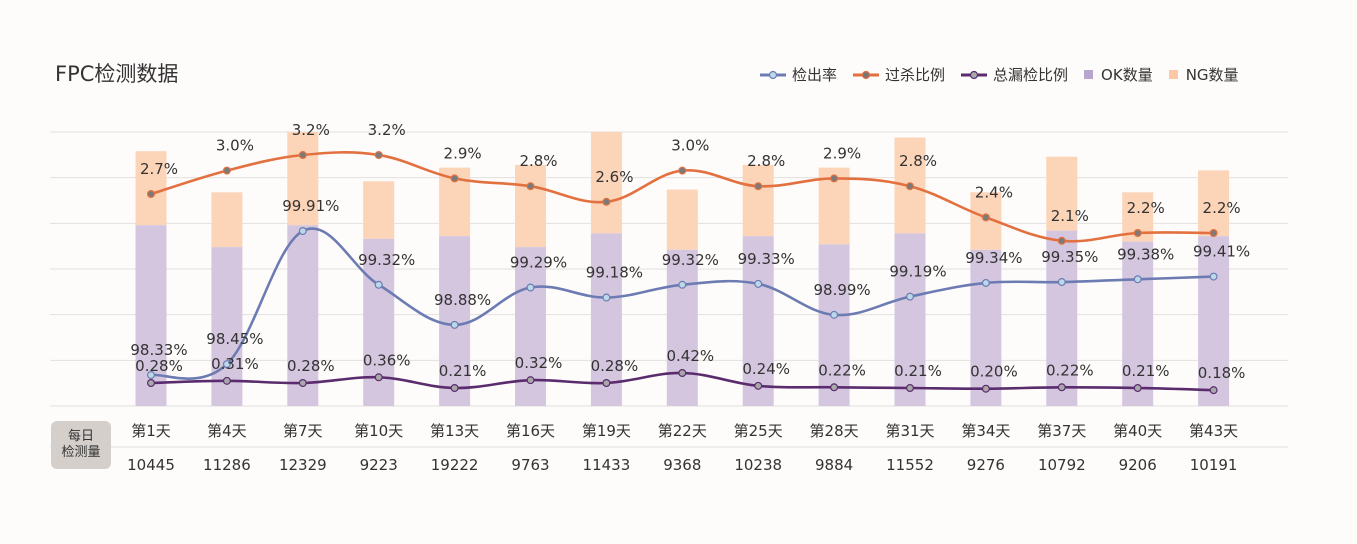 The image size is (1357, 544). Describe the element at coordinates (606, 431) in the screenshot. I see `x-tick-label: 第19天` at that location.